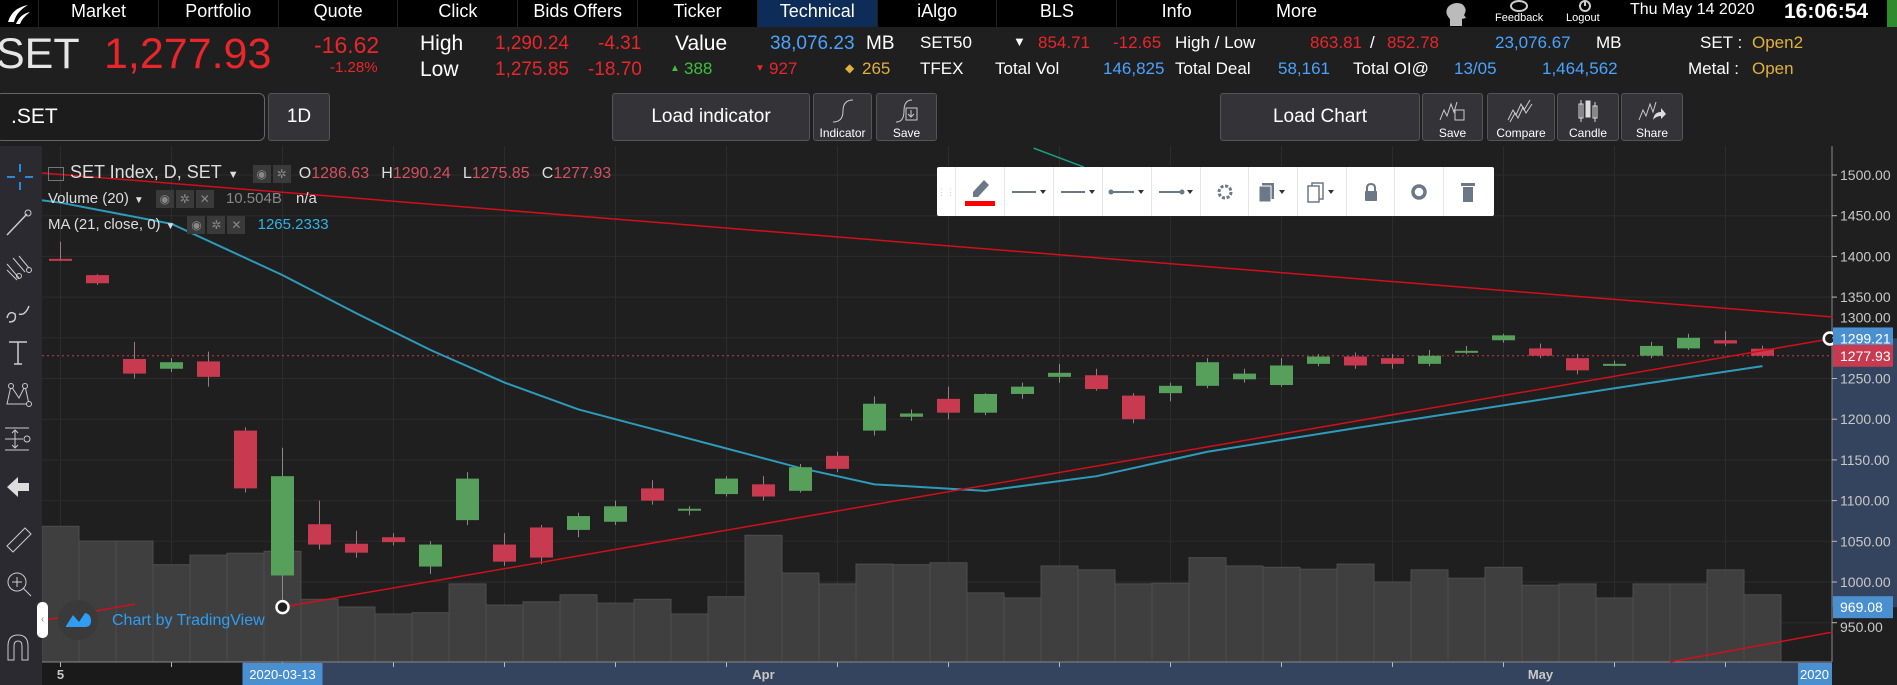  I want to click on pitchfork-icon, so click(20, 267).